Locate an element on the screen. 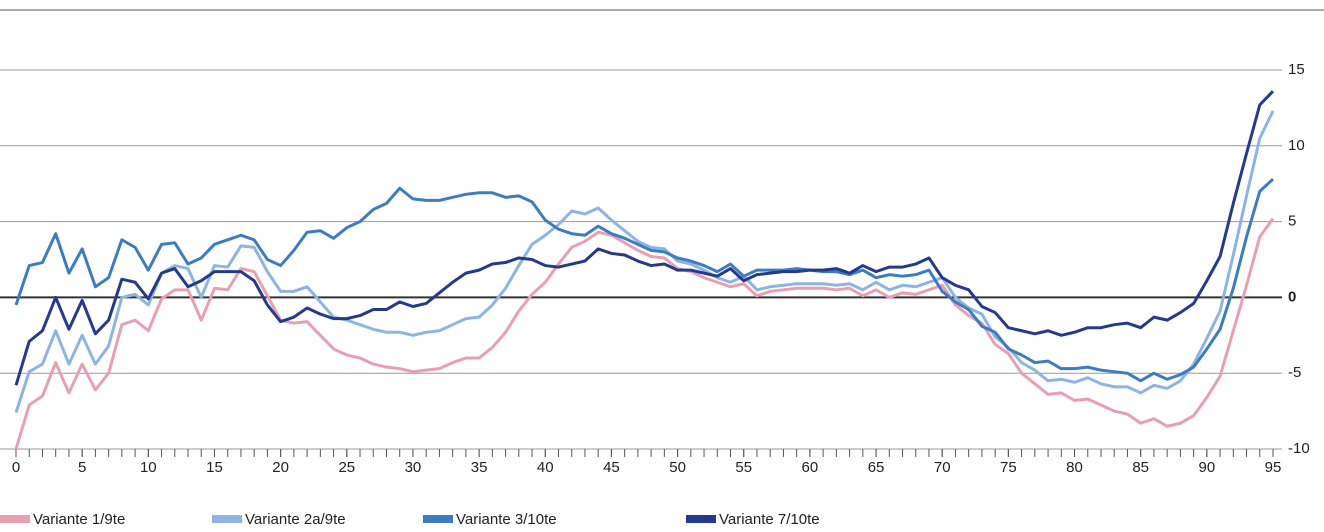 The height and width of the screenshot is (532, 1324). x-tick-label: 55 is located at coordinates (743, 467).